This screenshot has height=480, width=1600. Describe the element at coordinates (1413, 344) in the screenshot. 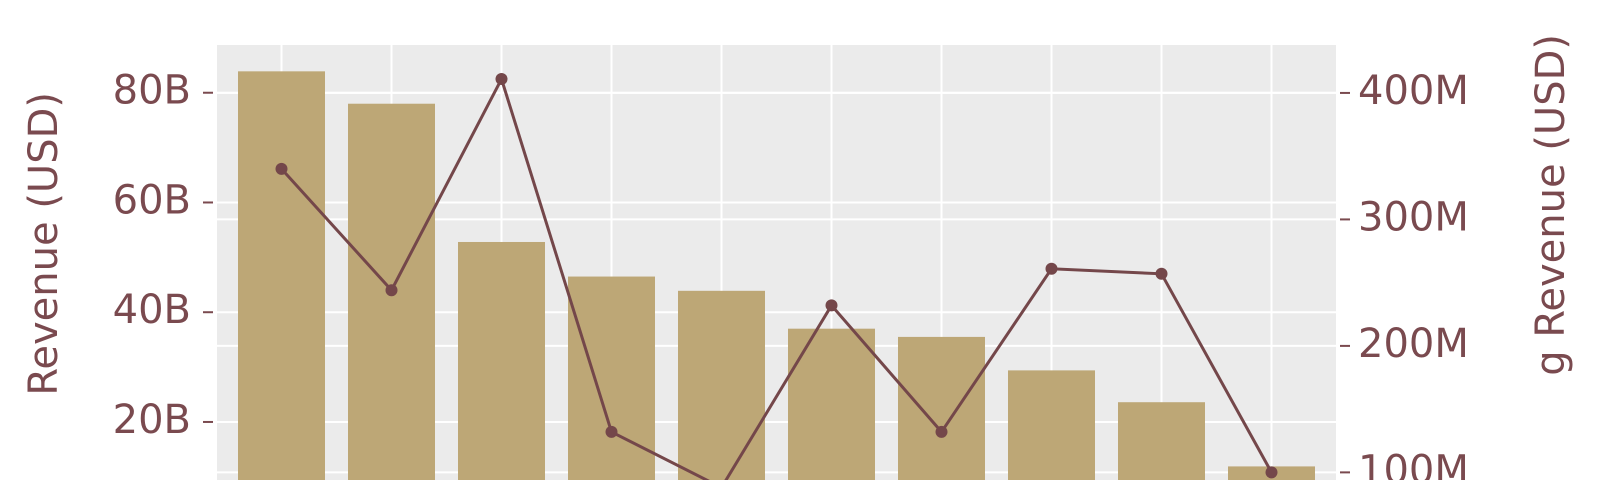

I see `y2-tick-label: 200M` at that location.